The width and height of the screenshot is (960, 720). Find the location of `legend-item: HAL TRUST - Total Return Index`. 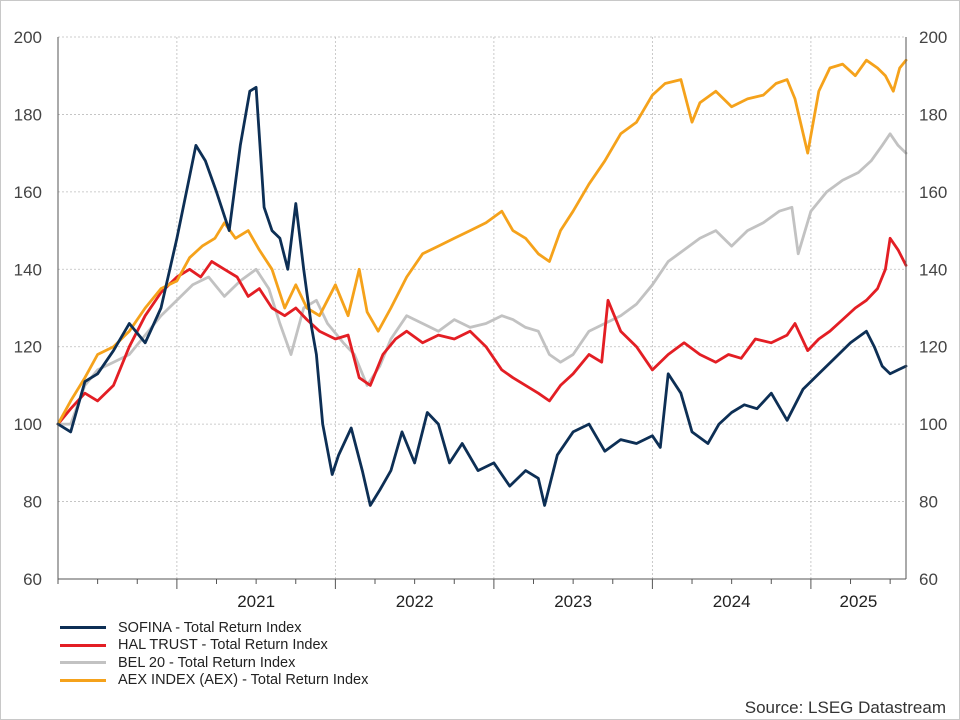

legend-item: HAL TRUST - Total Return Index is located at coordinates (214, 646).